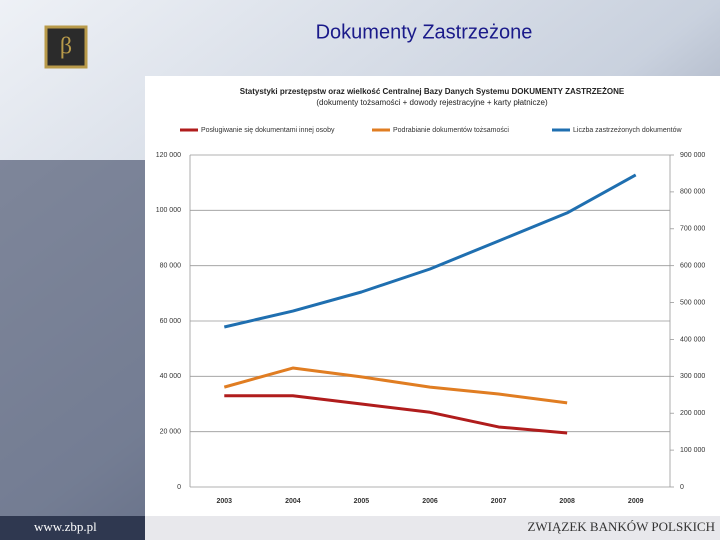  I want to click on y2-tick-label: 100 000, so click(692, 450).